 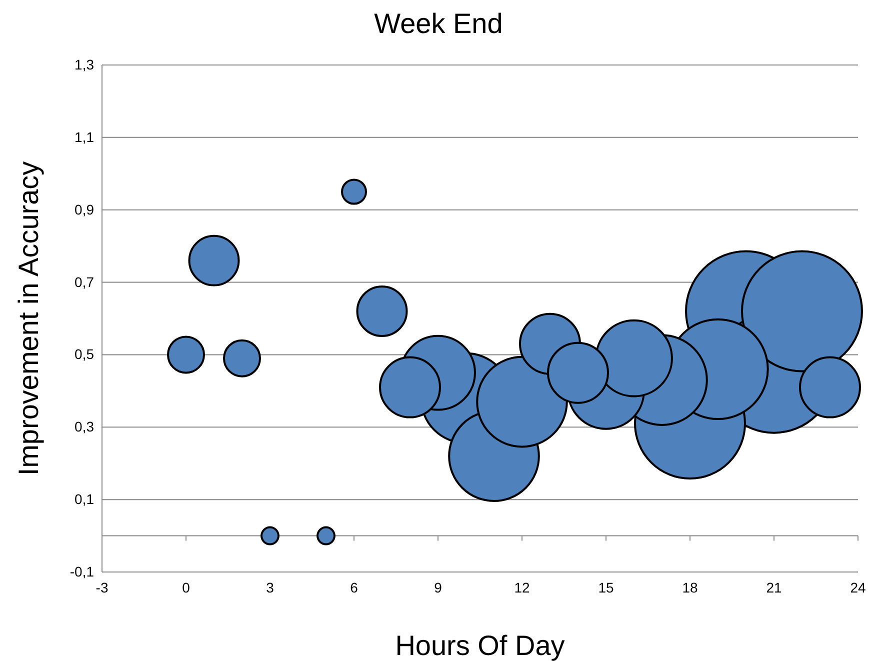 What do you see at coordinates (480, 645) in the screenshot?
I see `x-axis-title: Hours Of Day` at bounding box center [480, 645].